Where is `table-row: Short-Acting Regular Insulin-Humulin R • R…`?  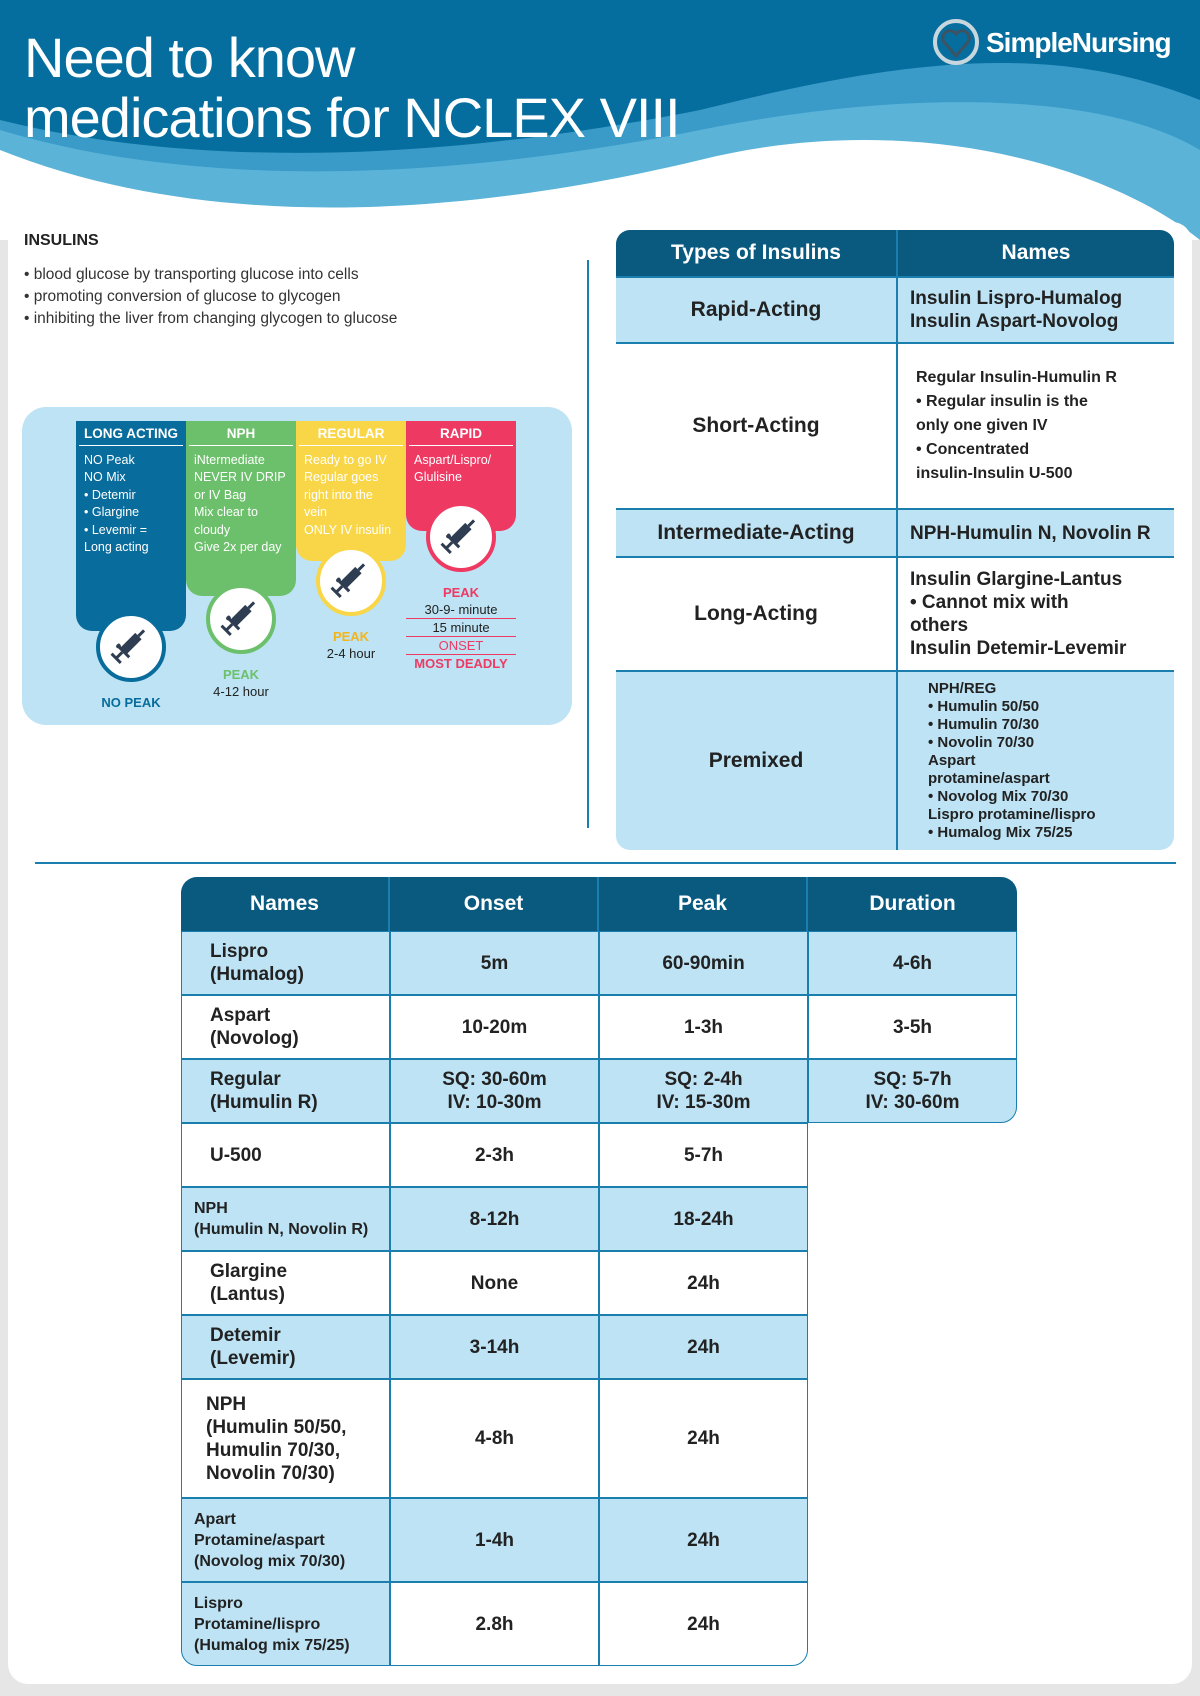
table-row: Short-Acting Regular Insulin-Humulin R • R… is located at coordinates (895, 426).